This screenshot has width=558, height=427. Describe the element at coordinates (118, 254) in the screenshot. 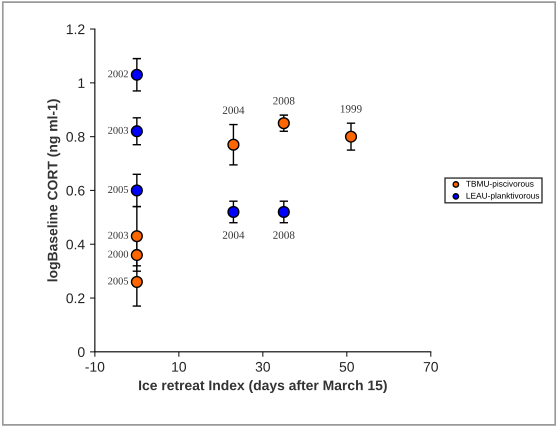

I see `annotation: 2000` at that location.